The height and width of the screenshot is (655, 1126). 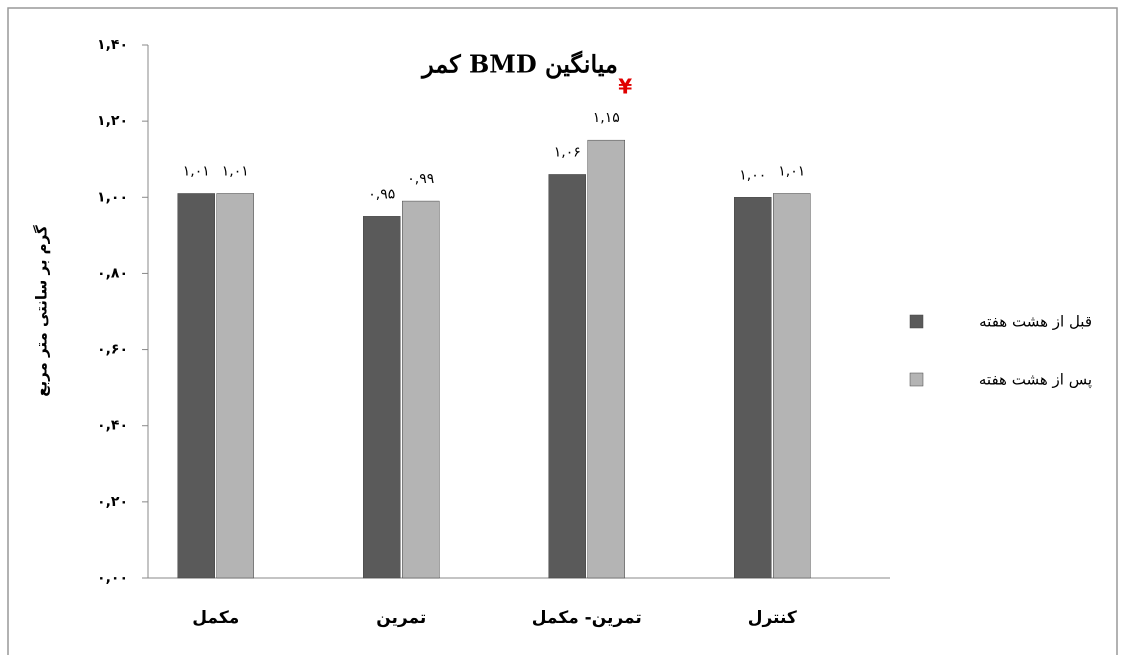 I want to click on legend-label: پس از هشت هفته, so click(x=1035, y=380).